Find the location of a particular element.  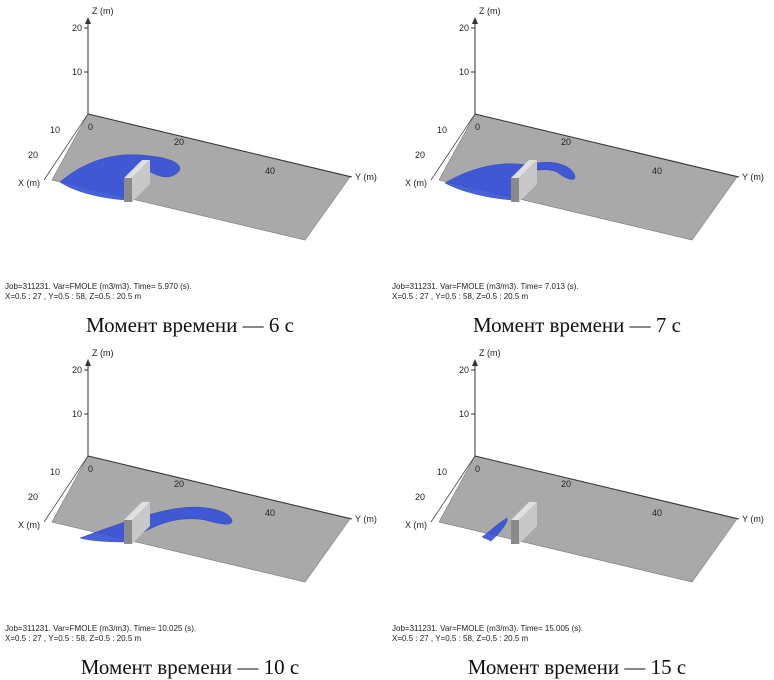

caption: Момент времени — 10 с is located at coordinates (190, 667).